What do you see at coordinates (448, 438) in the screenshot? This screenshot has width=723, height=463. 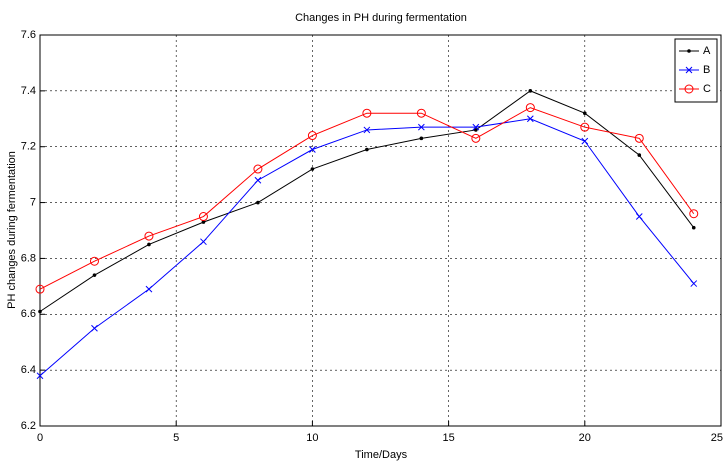 I see `x-tick-label: 15` at bounding box center [448, 438].